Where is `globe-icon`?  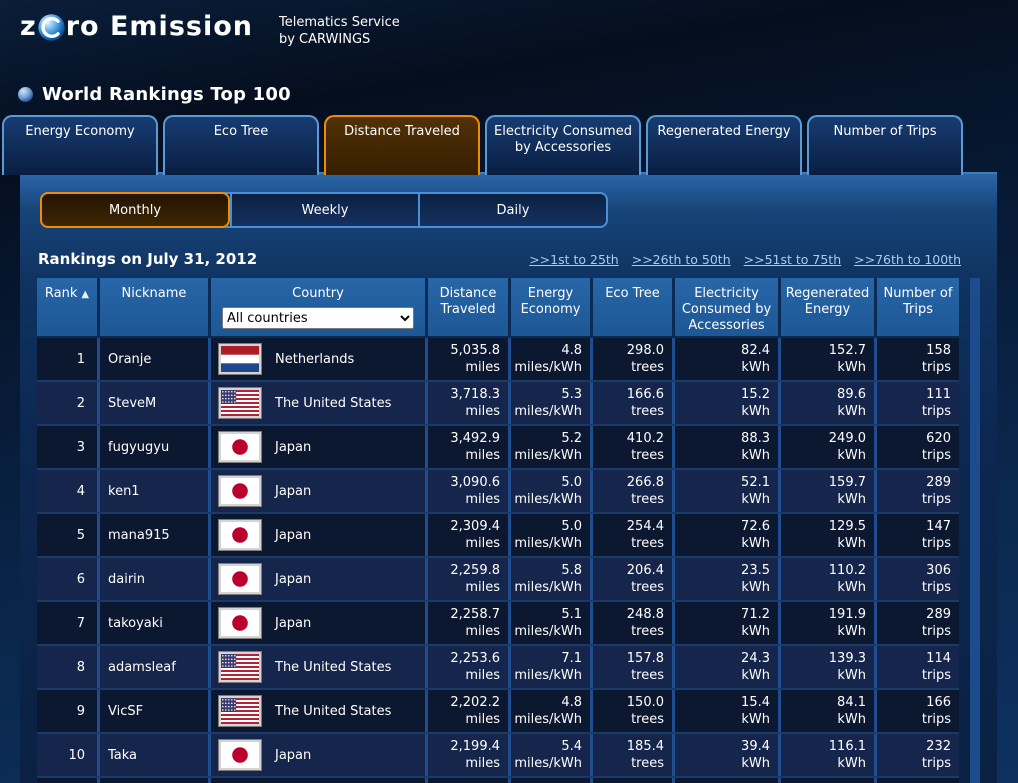 globe-icon is located at coordinates (51, 27).